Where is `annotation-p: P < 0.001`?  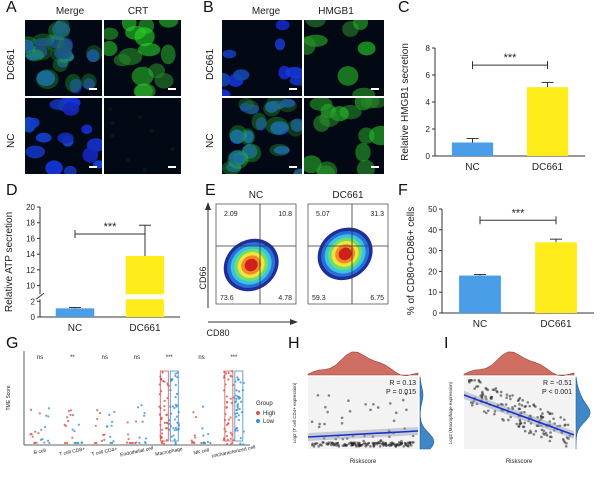 annotation-p: P < 0.001 is located at coordinates (557, 392).